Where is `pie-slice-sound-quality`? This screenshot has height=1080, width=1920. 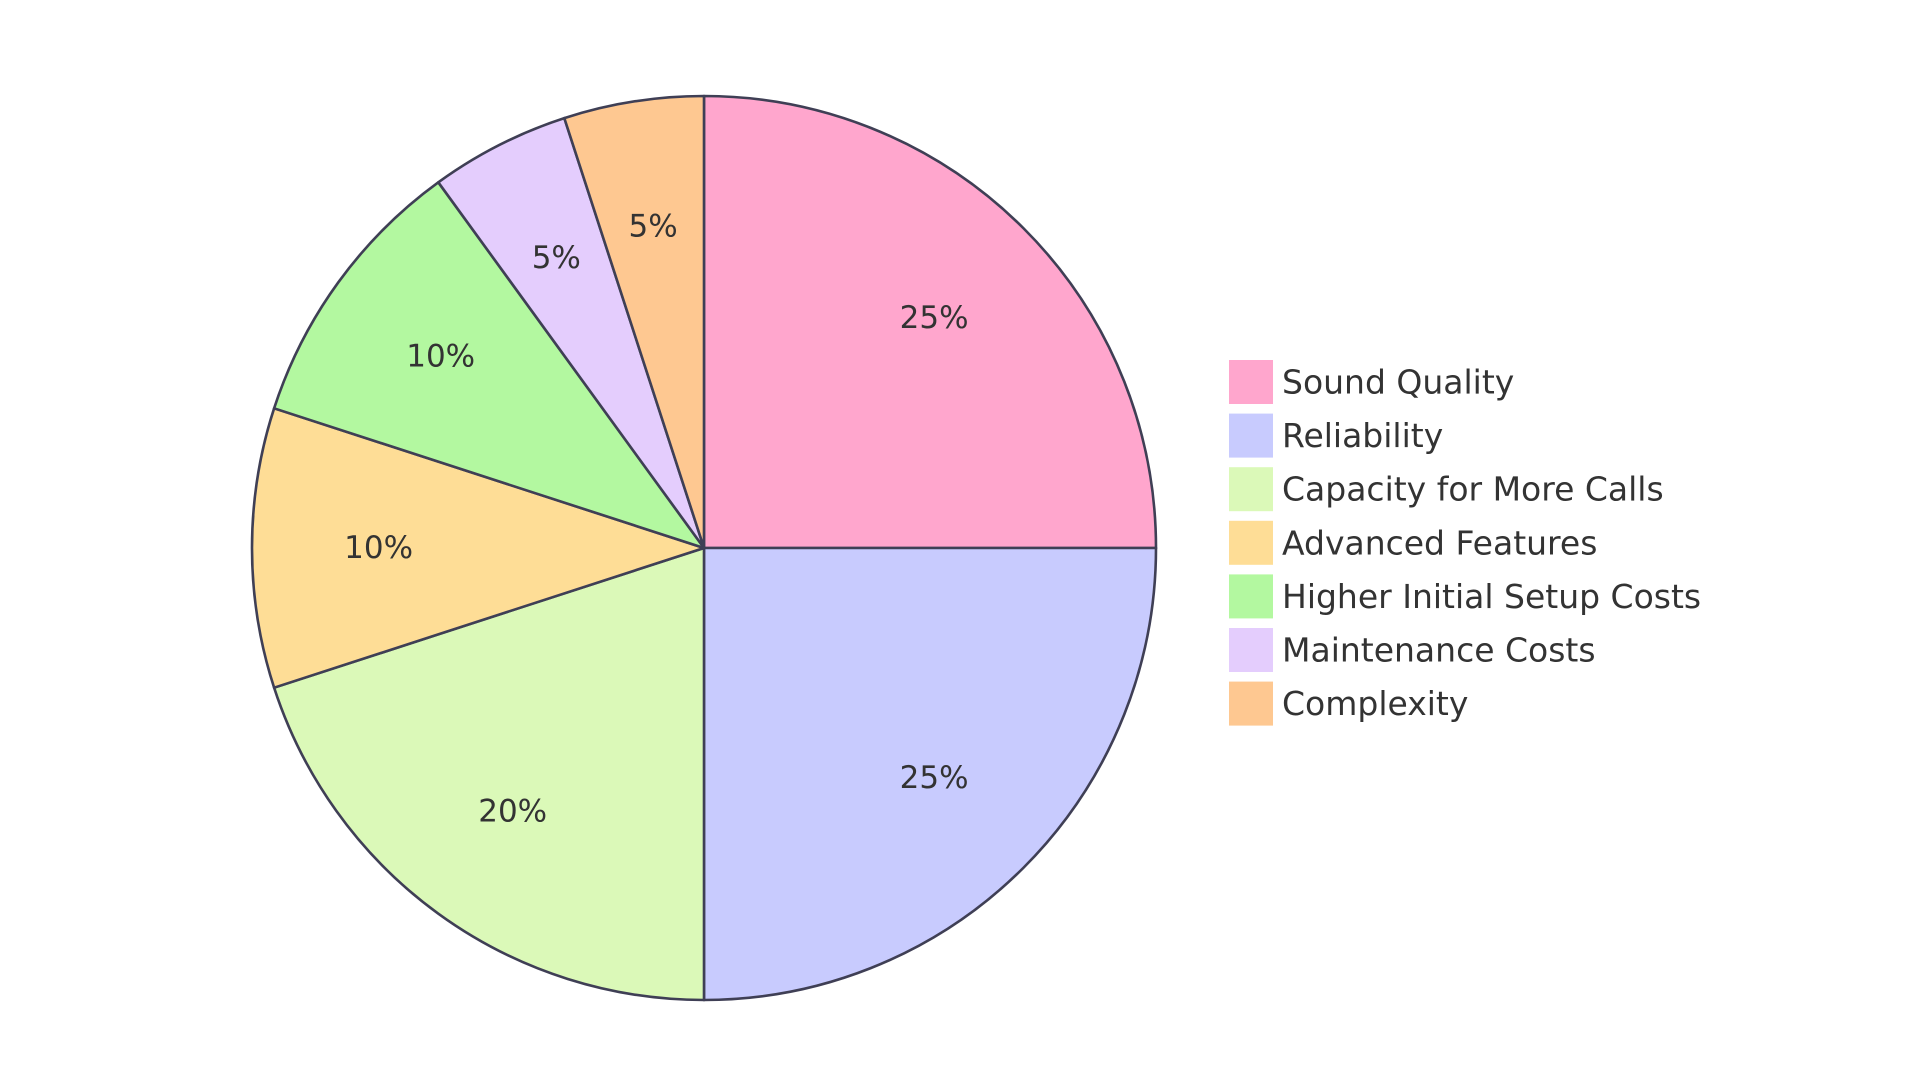
pie-slice-sound-quality is located at coordinates (930, 322).